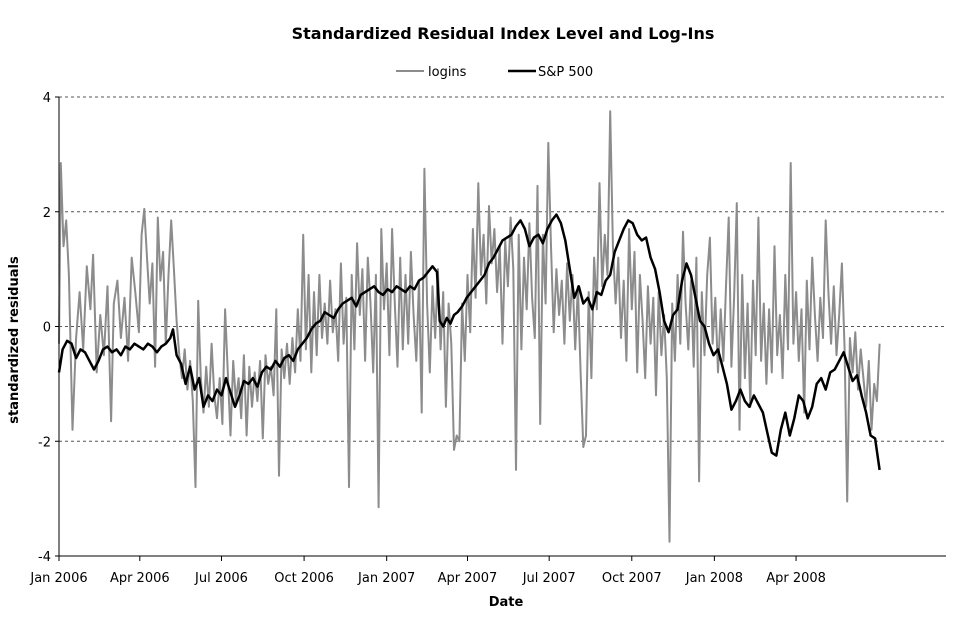 The image size is (976, 621). Describe the element at coordinates (304, 578) in the screenshot. I see `x-tick-label: Oct 2006` at that location.